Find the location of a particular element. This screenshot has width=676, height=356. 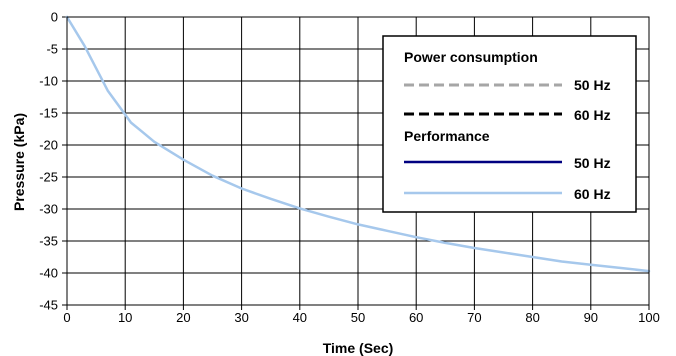

y-tick-label-7: -35 is located at coordinates (48, 241).